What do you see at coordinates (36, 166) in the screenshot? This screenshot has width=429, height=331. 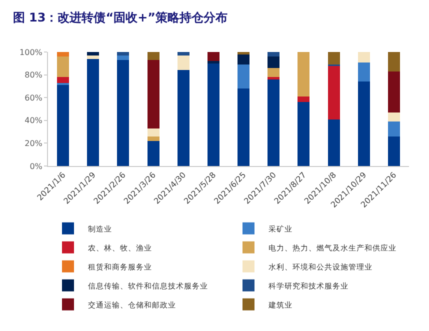 I see `y-tick-label: 0%` at bounding box center [36, 166].